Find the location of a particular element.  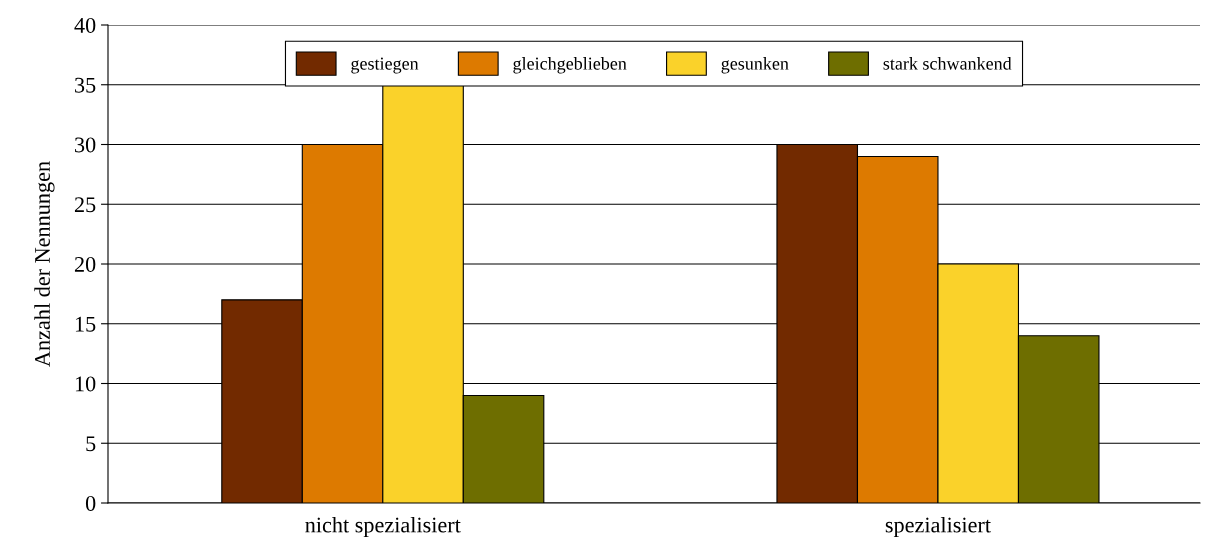

legend-label: stark schwankend is located at coordinates (947, 63).